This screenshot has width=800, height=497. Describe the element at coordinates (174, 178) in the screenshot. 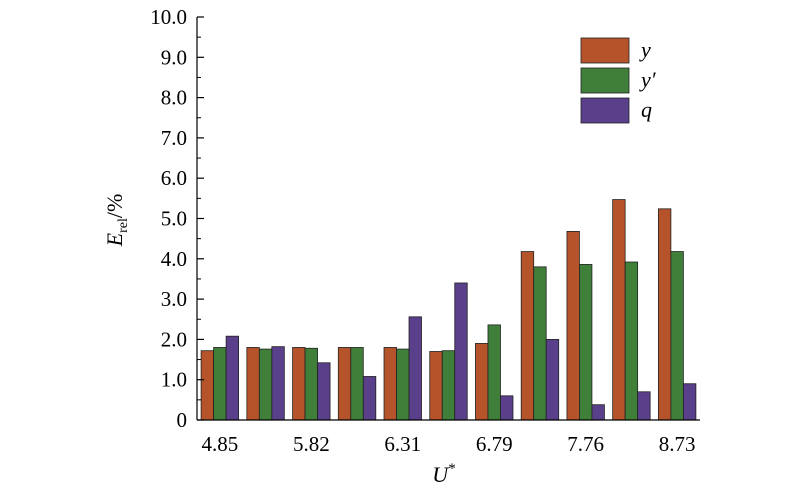

I see `y-tick-label: 6.0` at that location.